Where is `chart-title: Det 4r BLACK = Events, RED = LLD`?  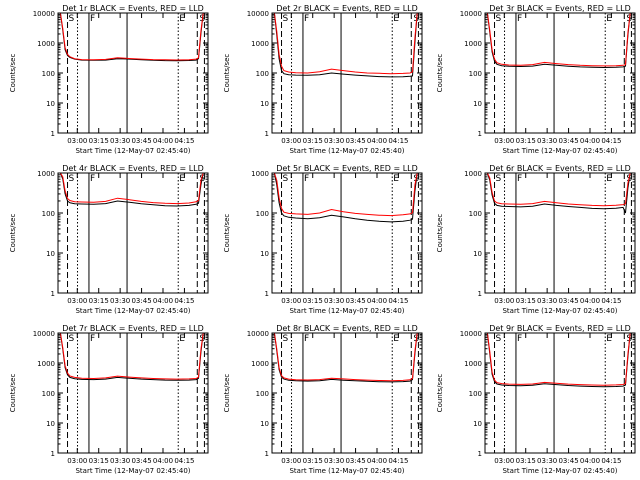
chart-title: Det 4r BLACK = Events, RED = LLD is located at coordinates (133, 168).